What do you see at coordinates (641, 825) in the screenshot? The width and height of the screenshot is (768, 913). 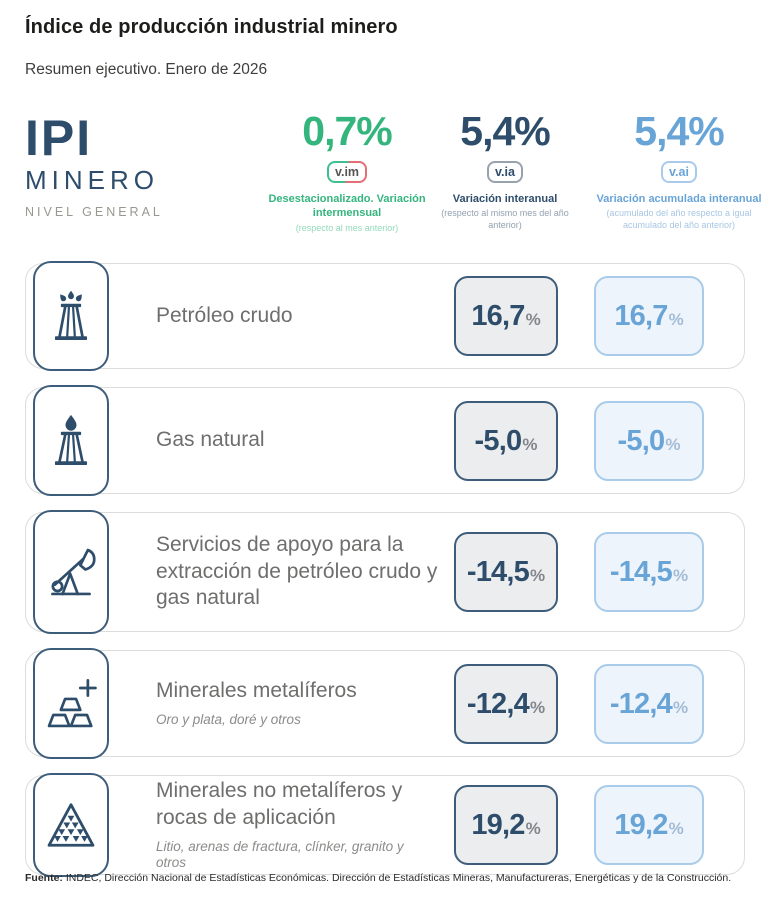 I see `vai-value: 19,2` at bounding box center [641, 825].